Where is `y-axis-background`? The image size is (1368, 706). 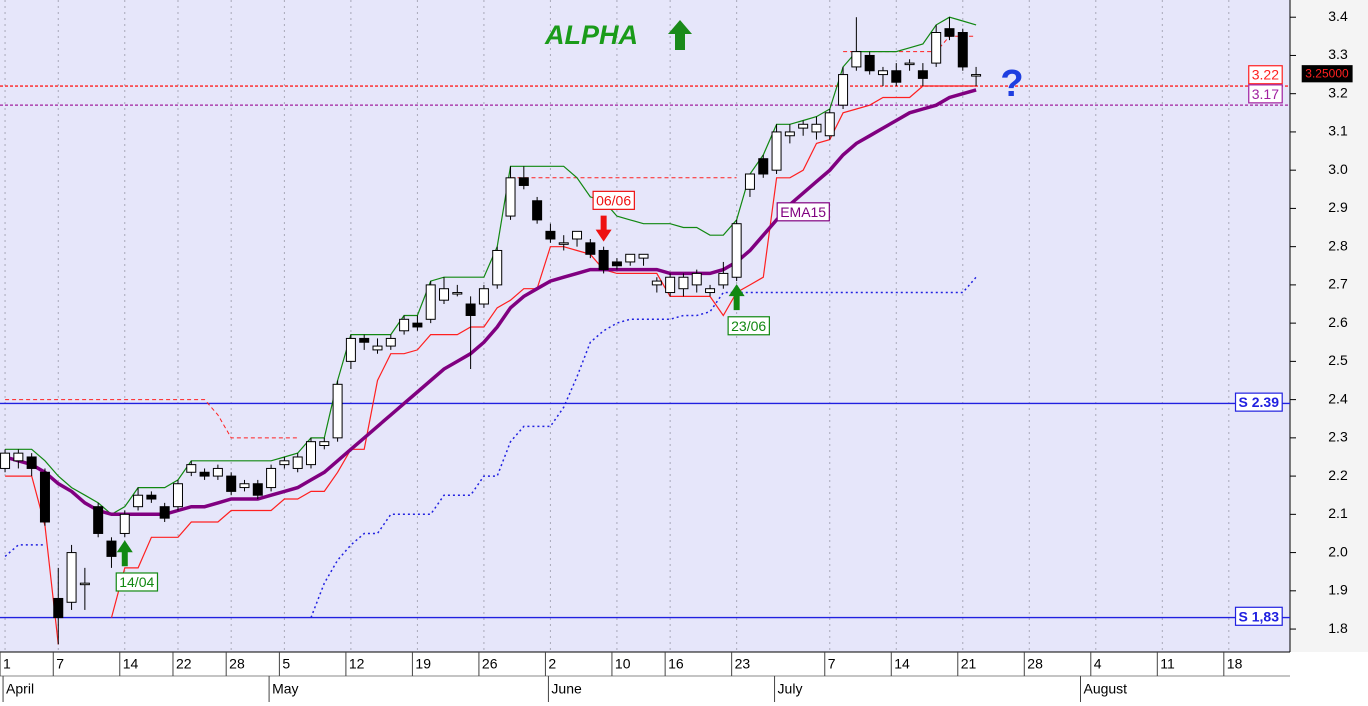 y-axis-background is located at coordinates (1329, 326).